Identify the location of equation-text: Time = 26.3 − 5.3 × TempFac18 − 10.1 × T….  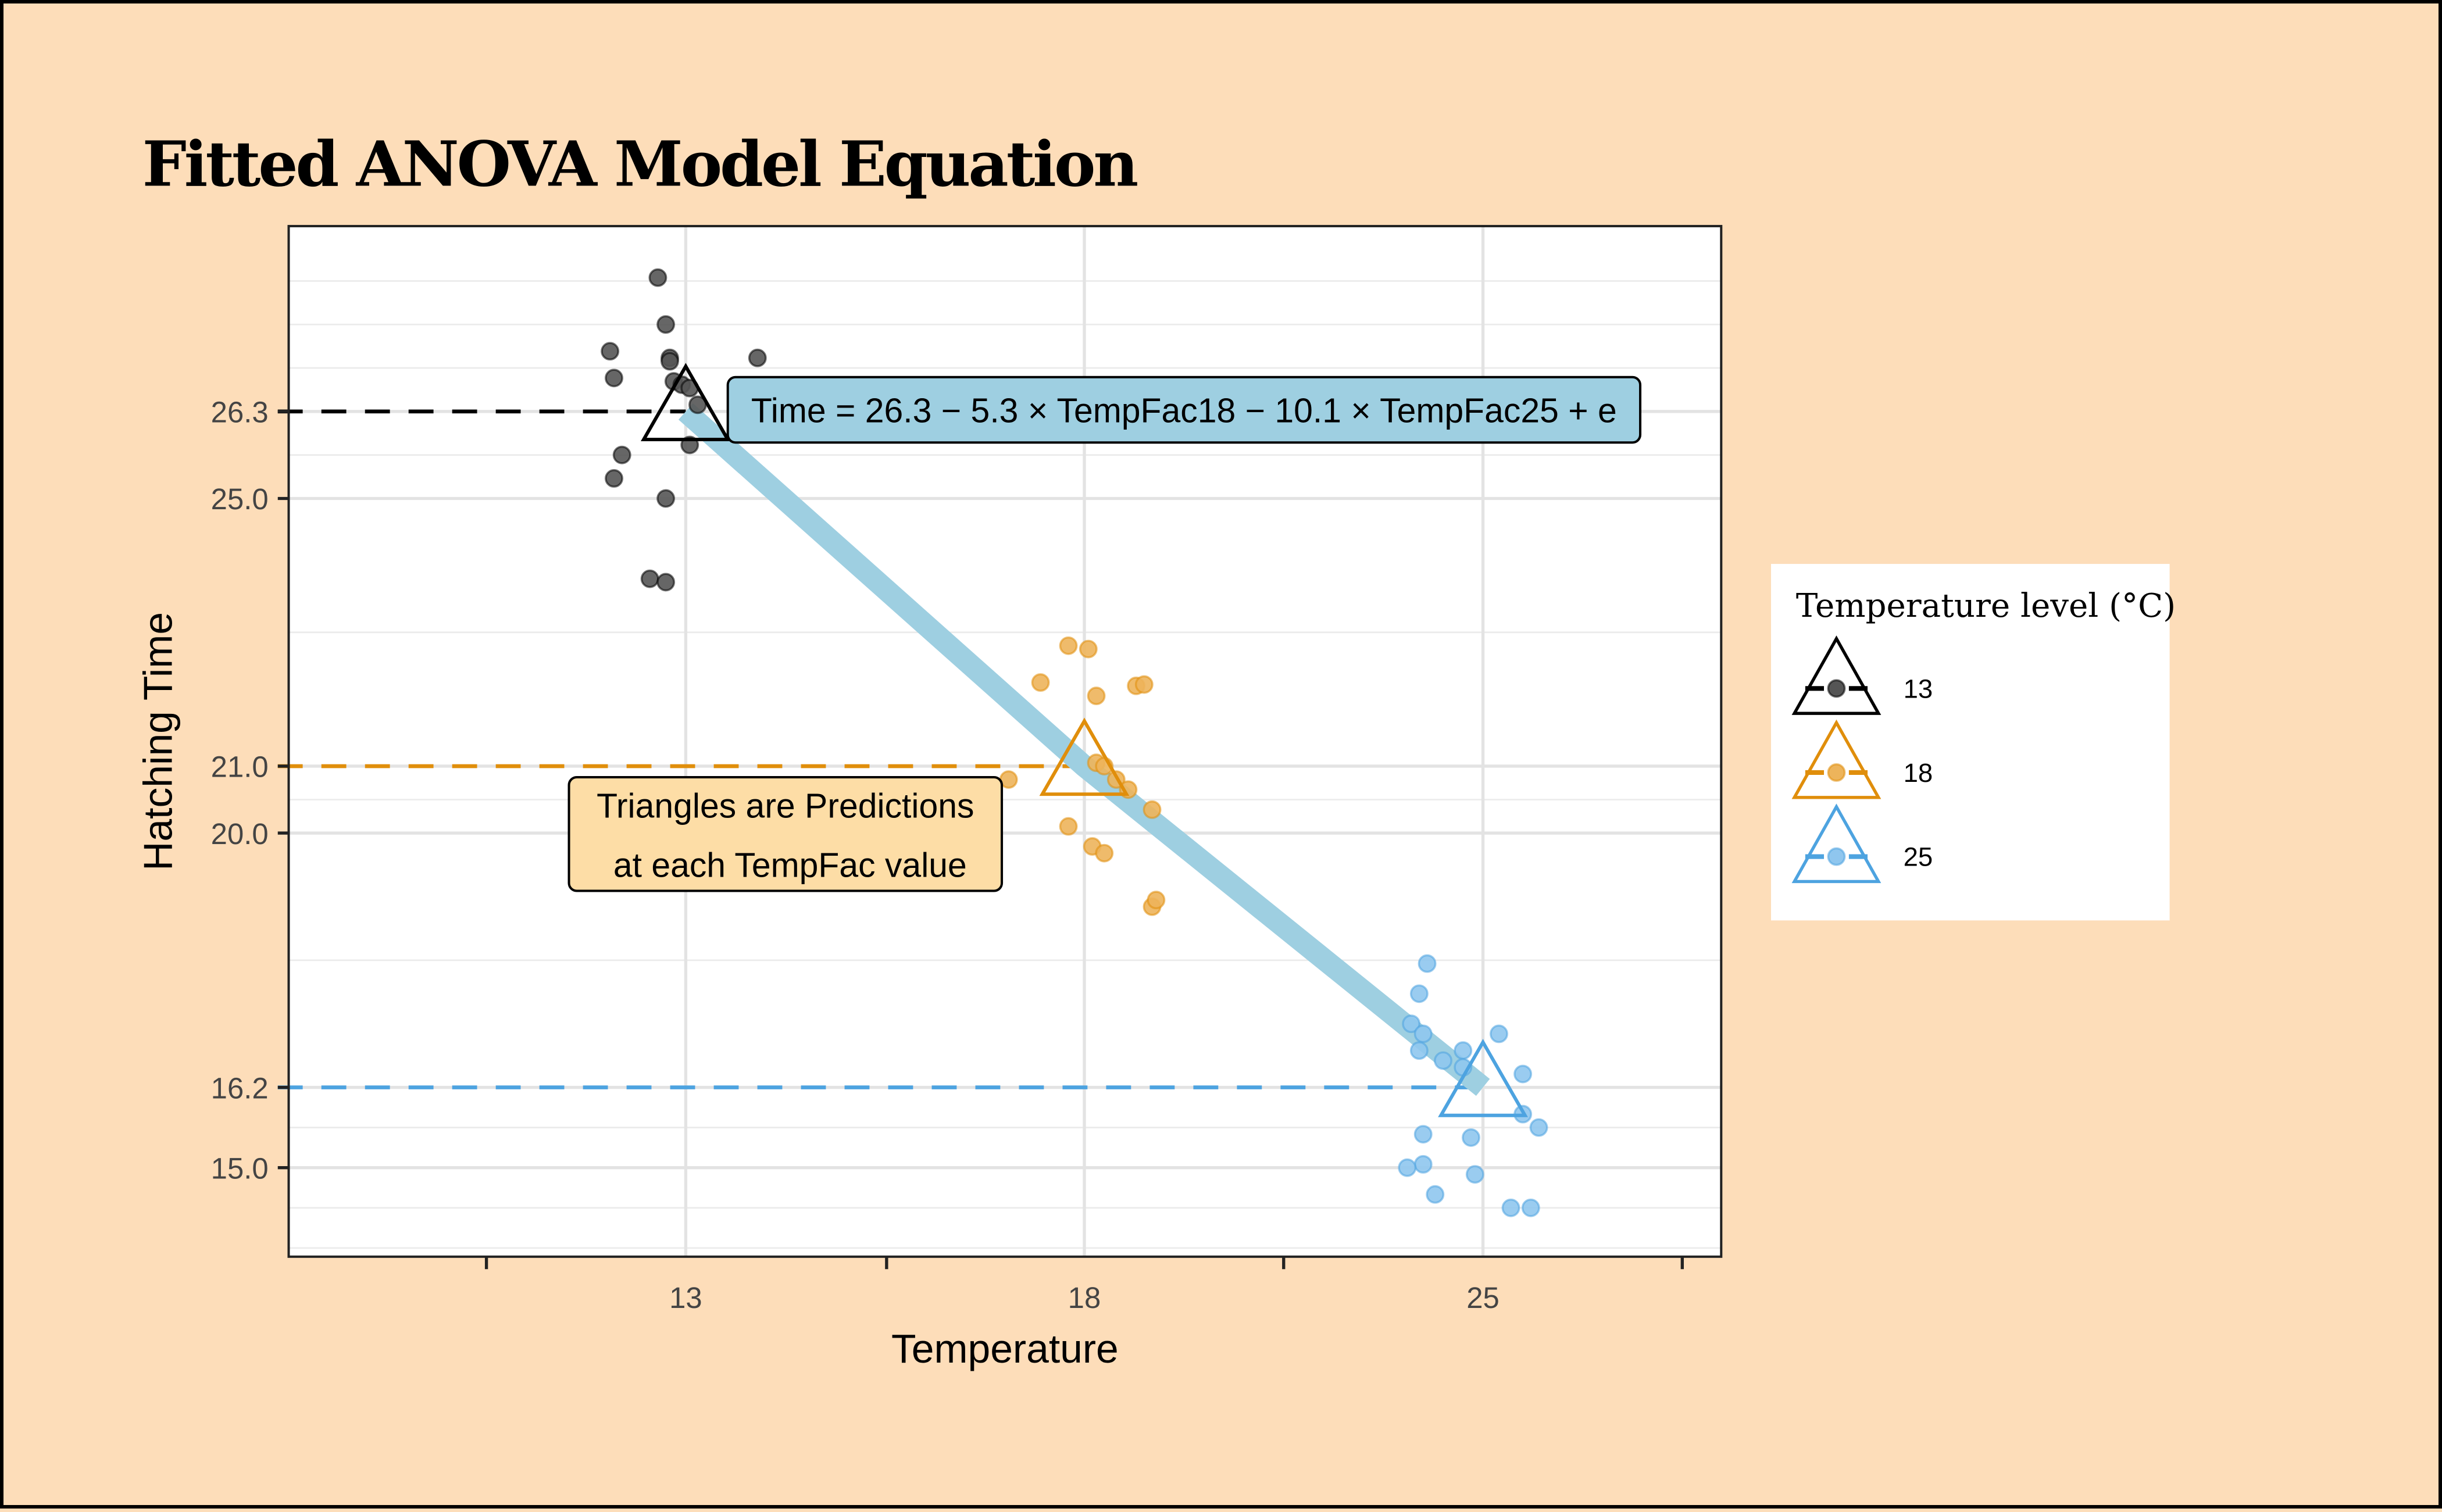
(1184, 411).